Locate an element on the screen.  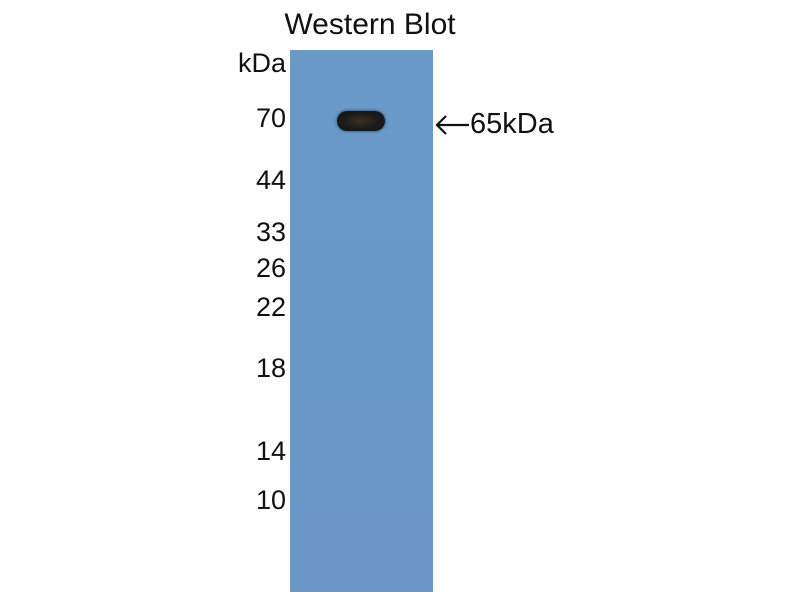
marker-label: 70 is located at coordinates (270, 118).